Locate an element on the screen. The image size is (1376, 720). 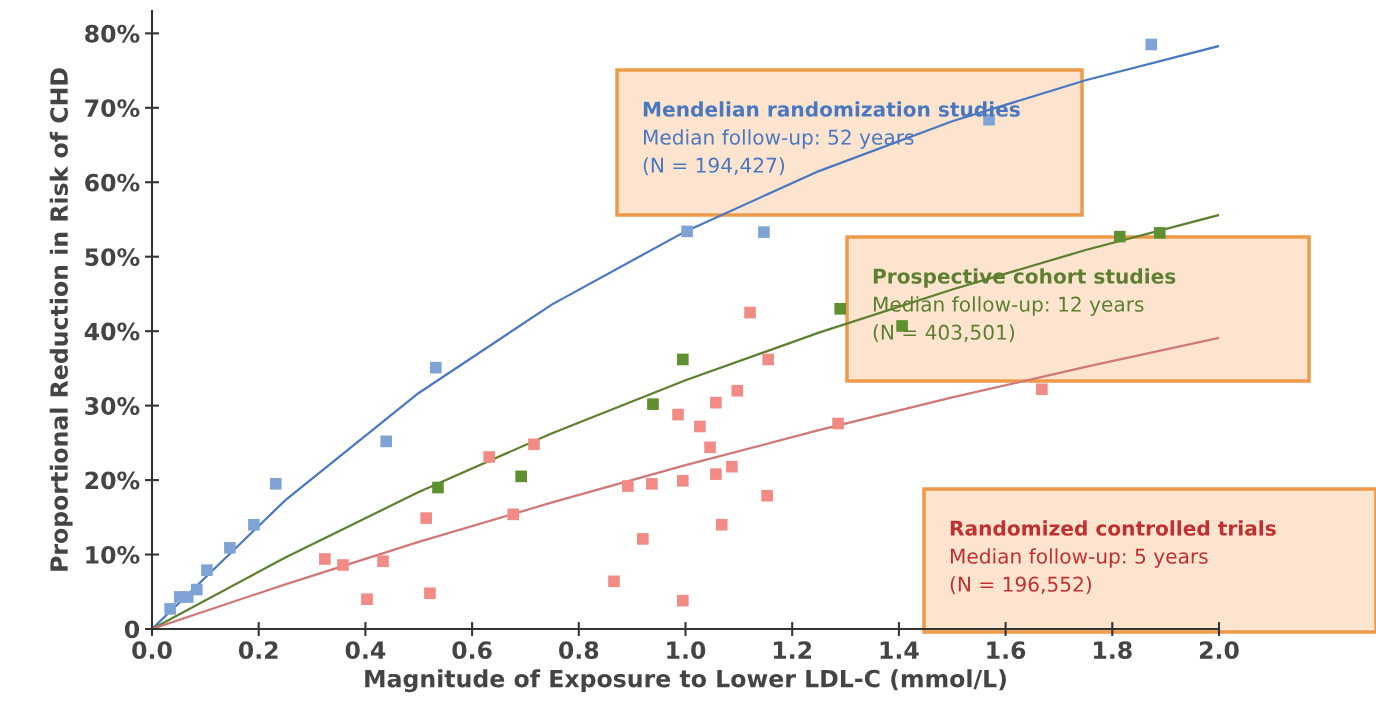
x-tick-label: 0.2 is located at coordinates (258, 650).